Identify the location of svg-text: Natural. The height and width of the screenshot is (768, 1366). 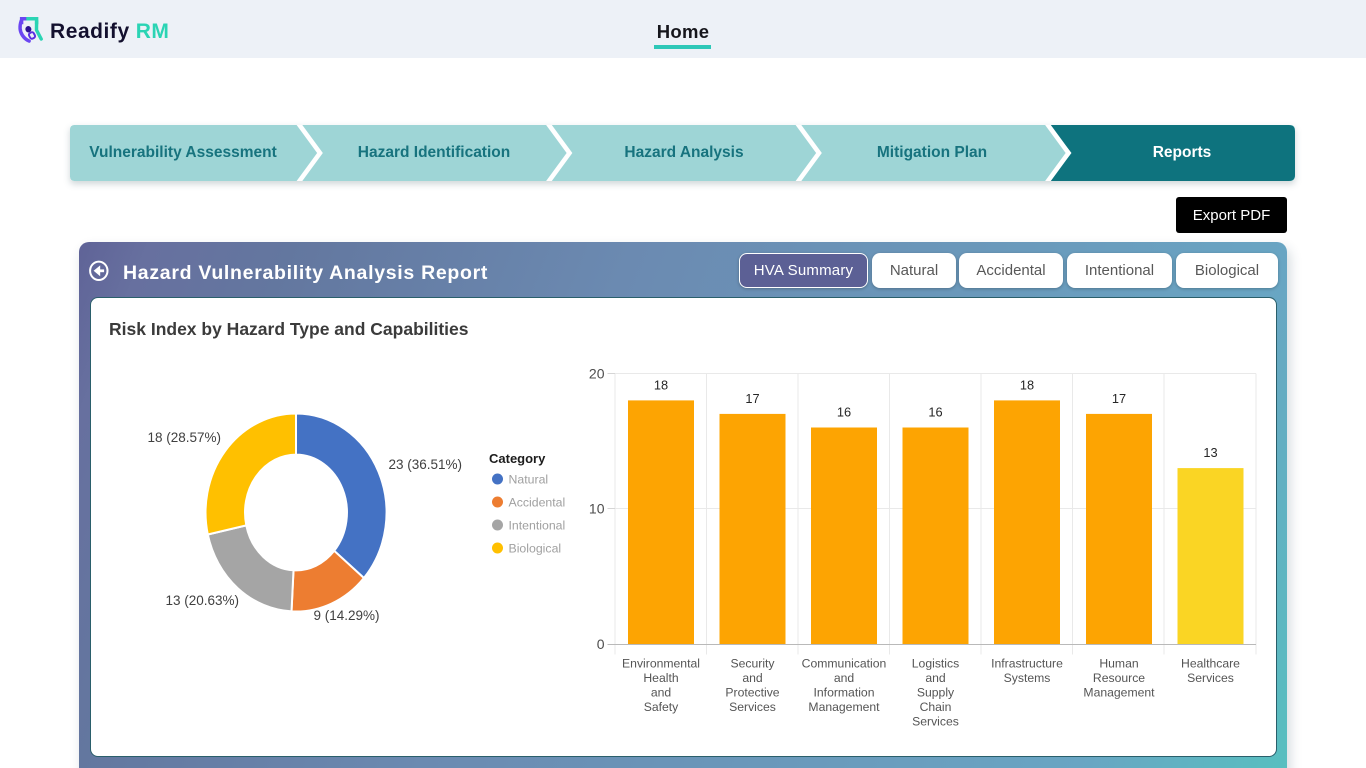
(529, 480).